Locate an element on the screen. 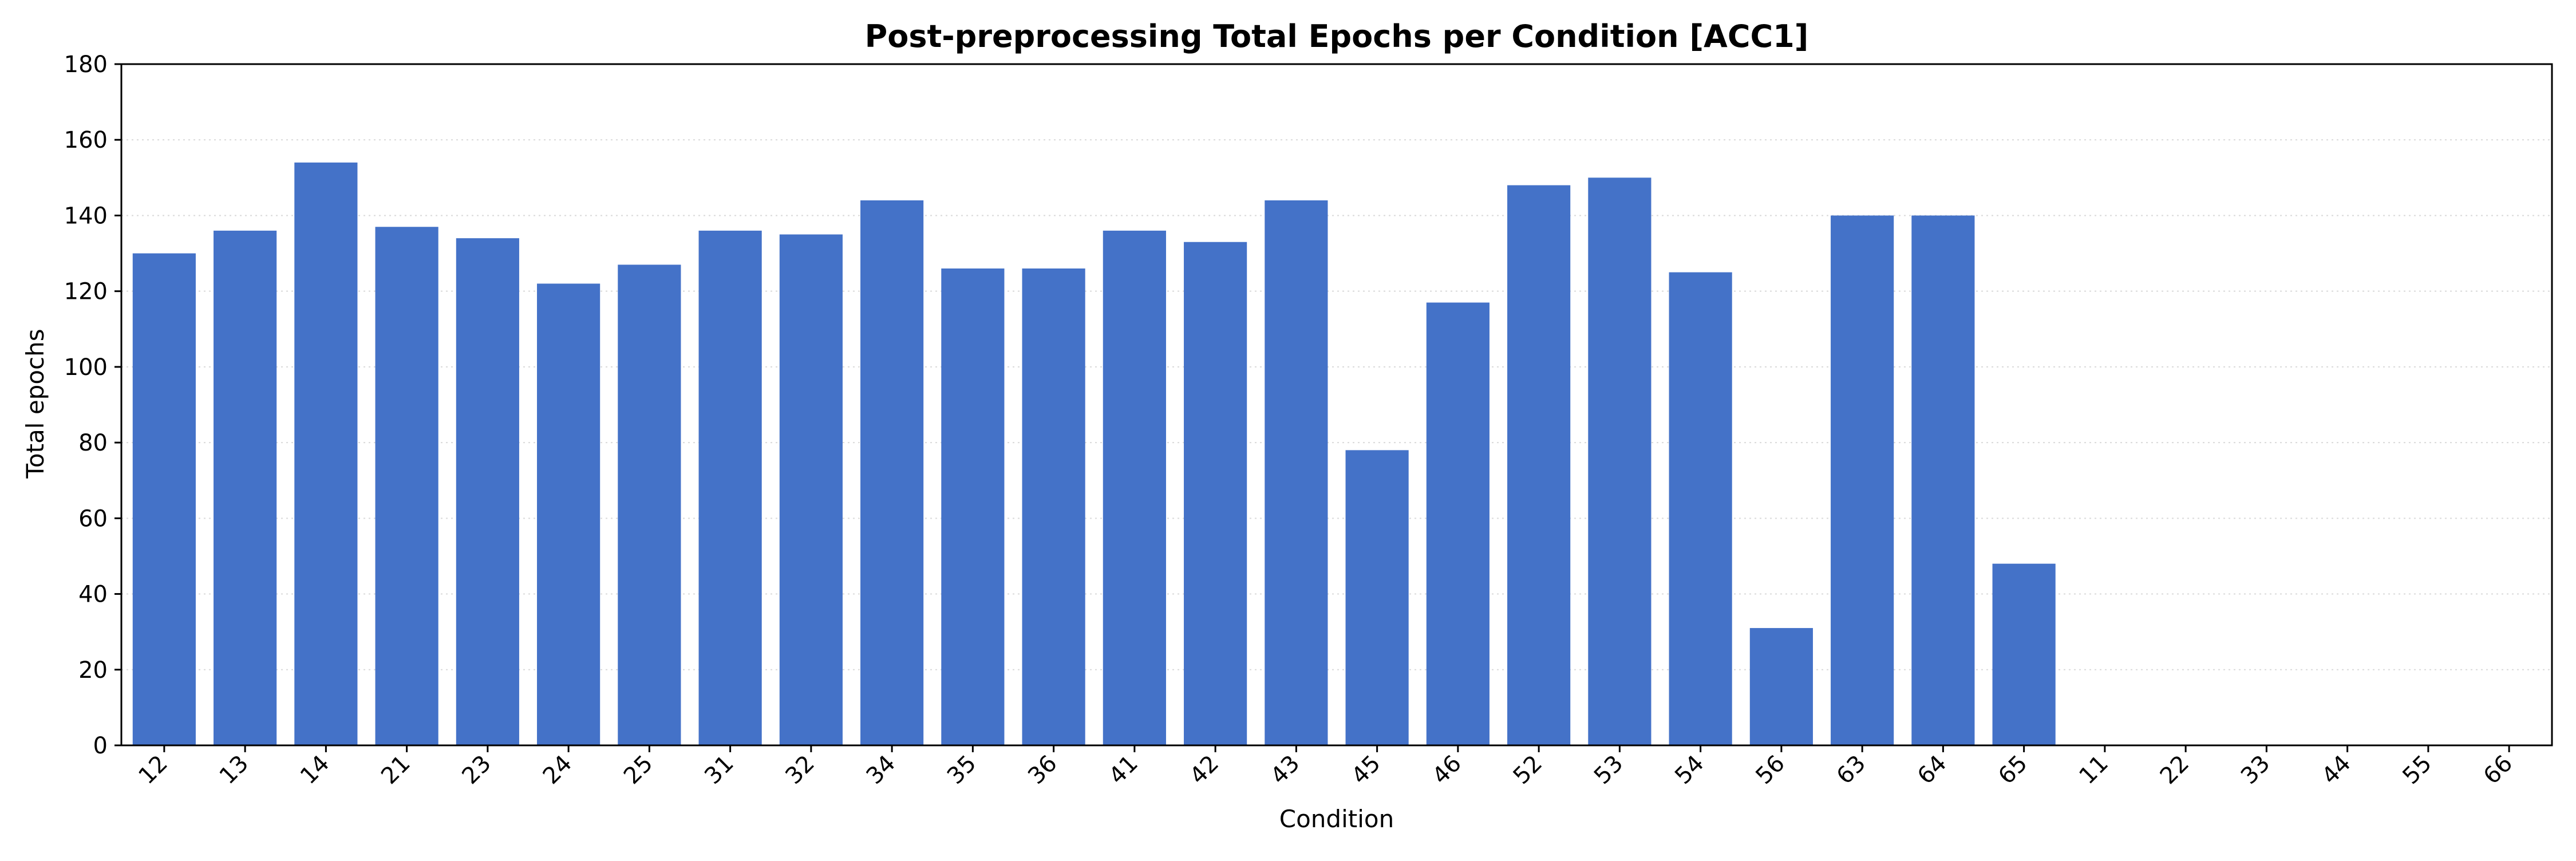 Image resolution: width=2576 pixels, height=861 pixels. x-tick-label: 35 is located at coordinates (962, 770).